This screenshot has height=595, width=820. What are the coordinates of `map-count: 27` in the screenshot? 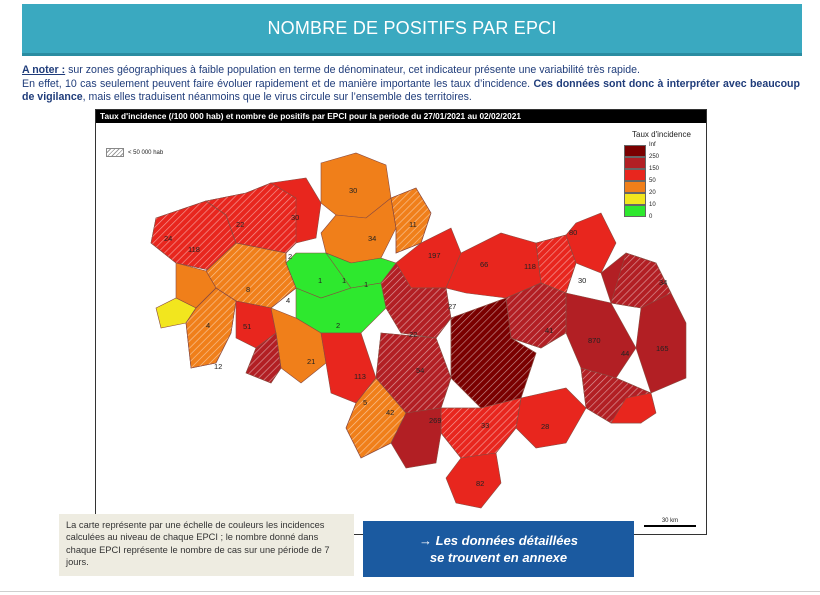 It's located at (452, 306).